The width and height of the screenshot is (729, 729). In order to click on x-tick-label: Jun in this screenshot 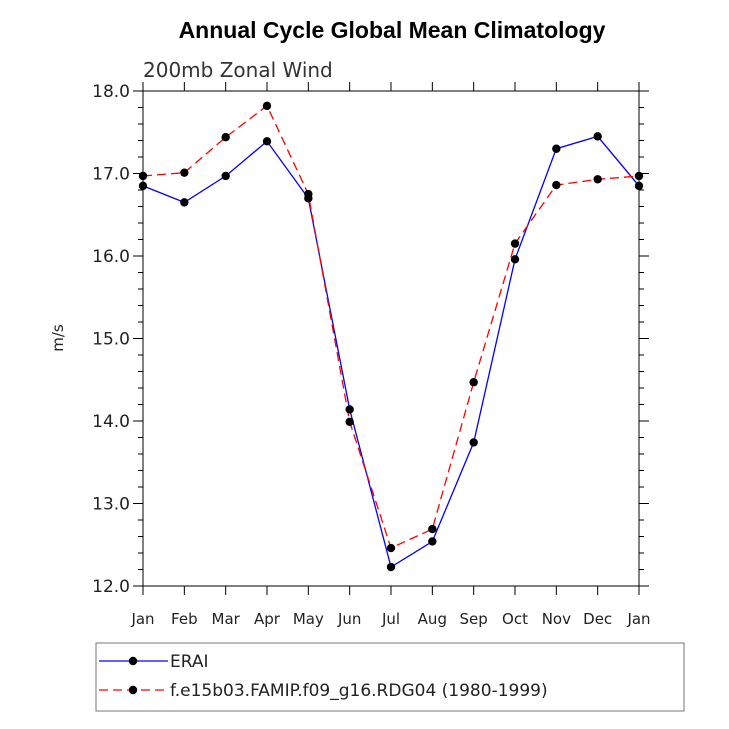, I will do `click(349, 619)`.